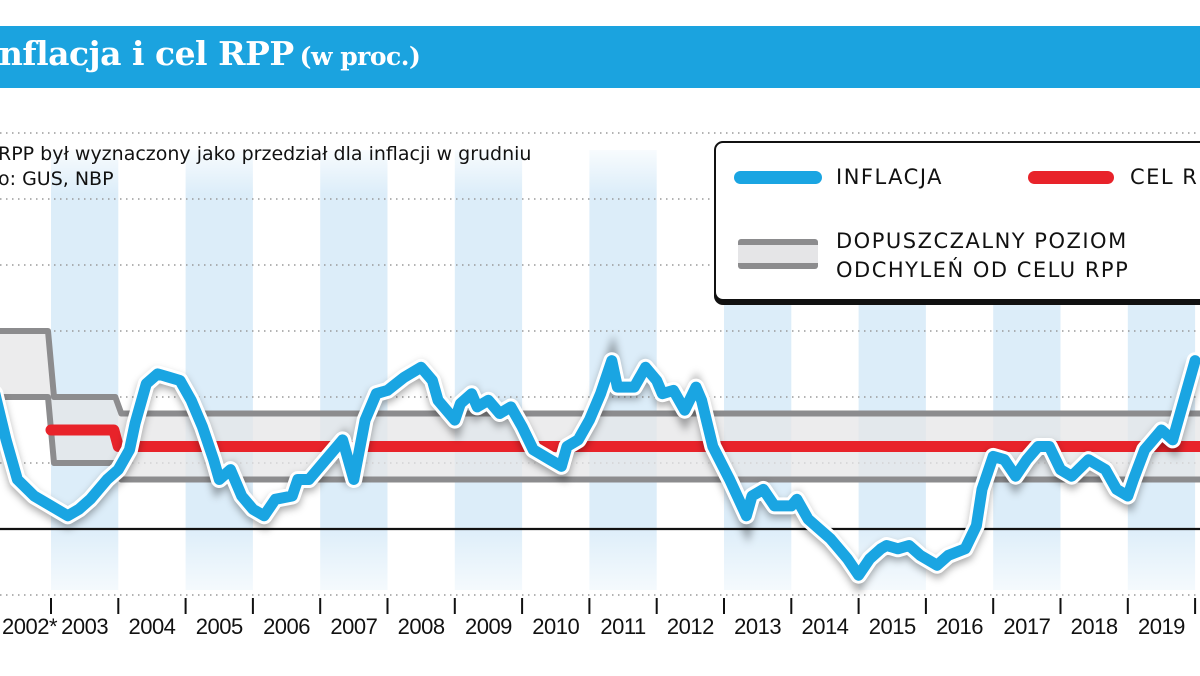 The image size is (1200, 676). Describe the element at coordinates (353, 626) in the screenshot. I see `year-label: 2007` at that location.